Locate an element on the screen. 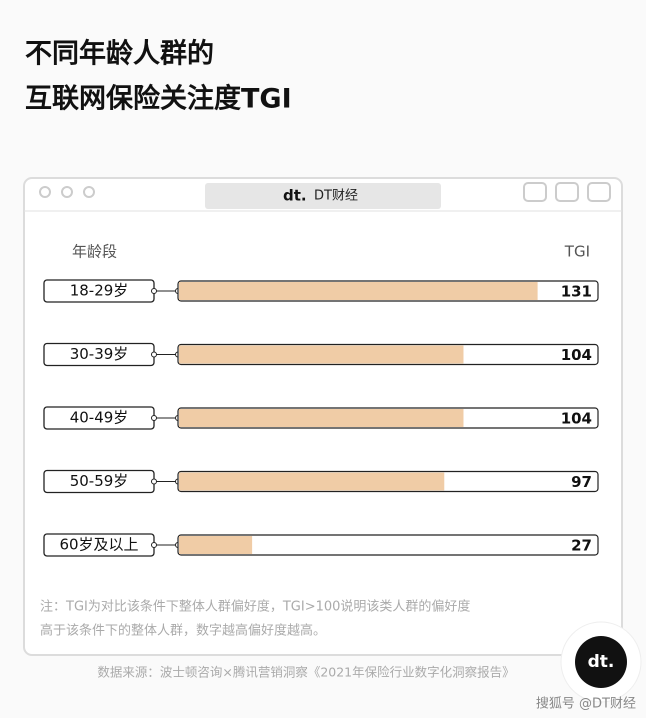 The width and height of the screenshot is (646, 718). note-line: 高于该条件下的整体人群，数字越高偏好度越高。 is located at coordinates (183, 631).